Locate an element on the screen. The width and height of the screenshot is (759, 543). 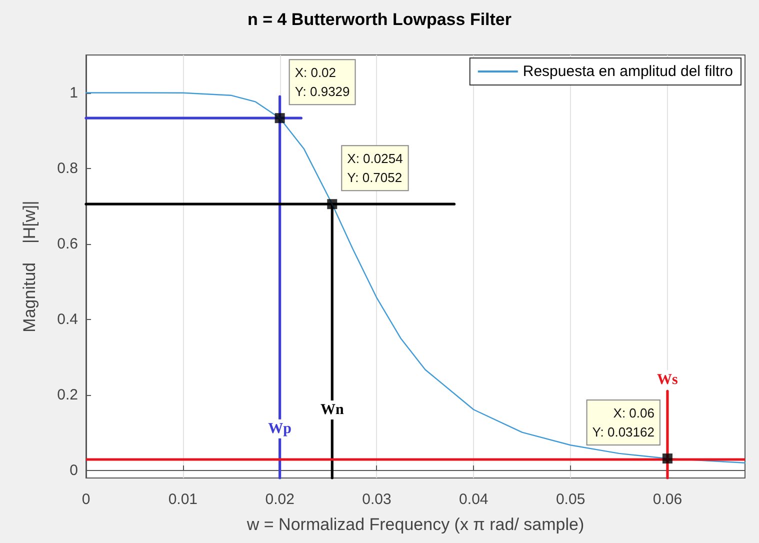
x-tick-label: 0.03 is located at coordinates (377, 499).